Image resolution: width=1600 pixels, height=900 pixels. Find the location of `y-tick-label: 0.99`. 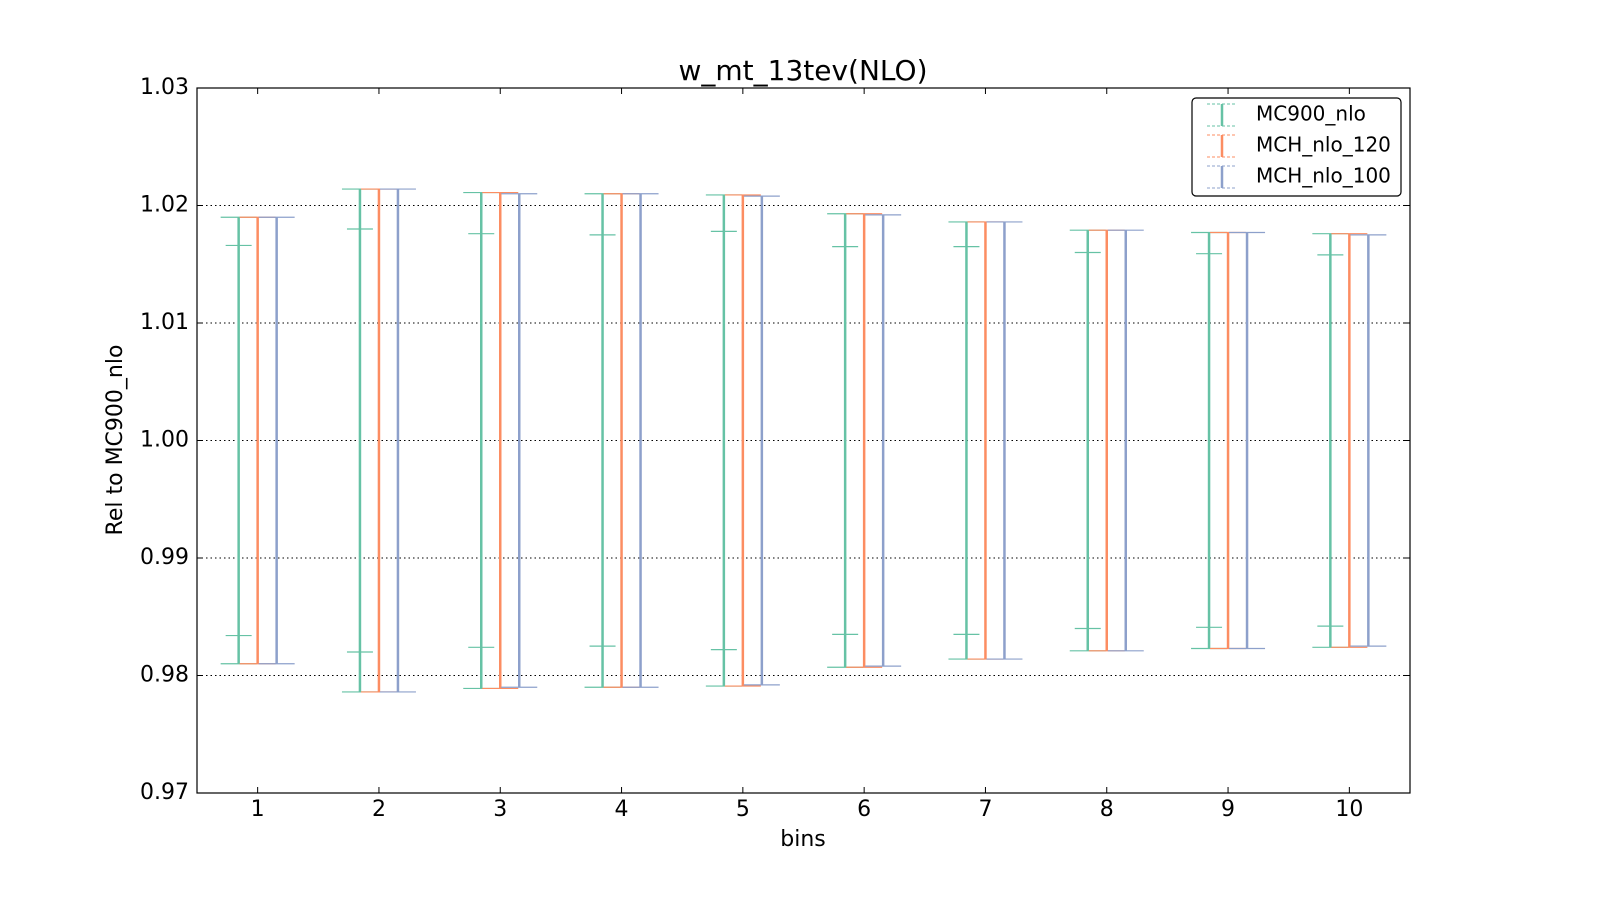

y-tick-label: 0.99 is located at coordinates (164, 557).